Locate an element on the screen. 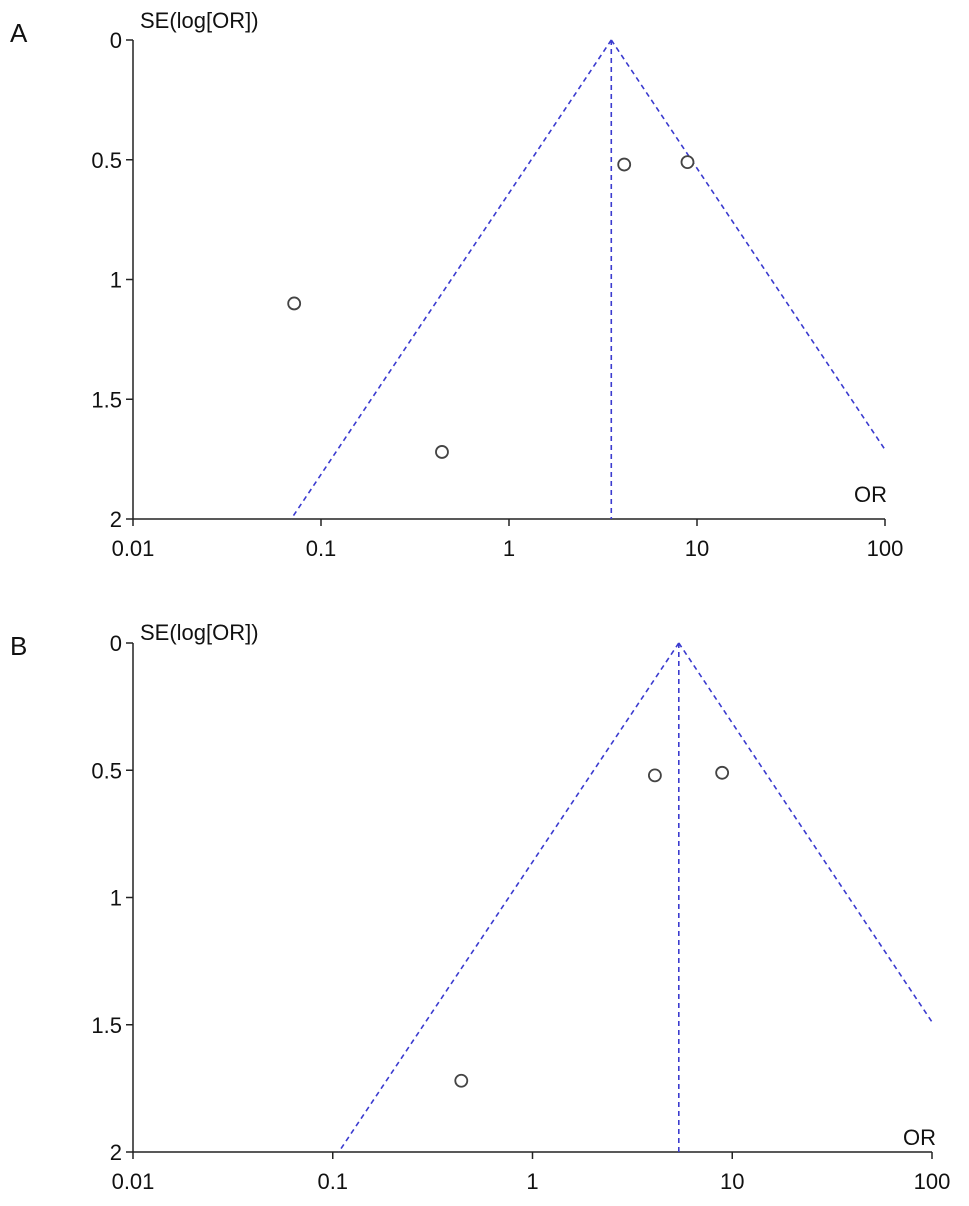 The height and width of the screenshot is (1206, 969). panel-b-x-tick-label: 1 is located at coordinates (532, 1181).